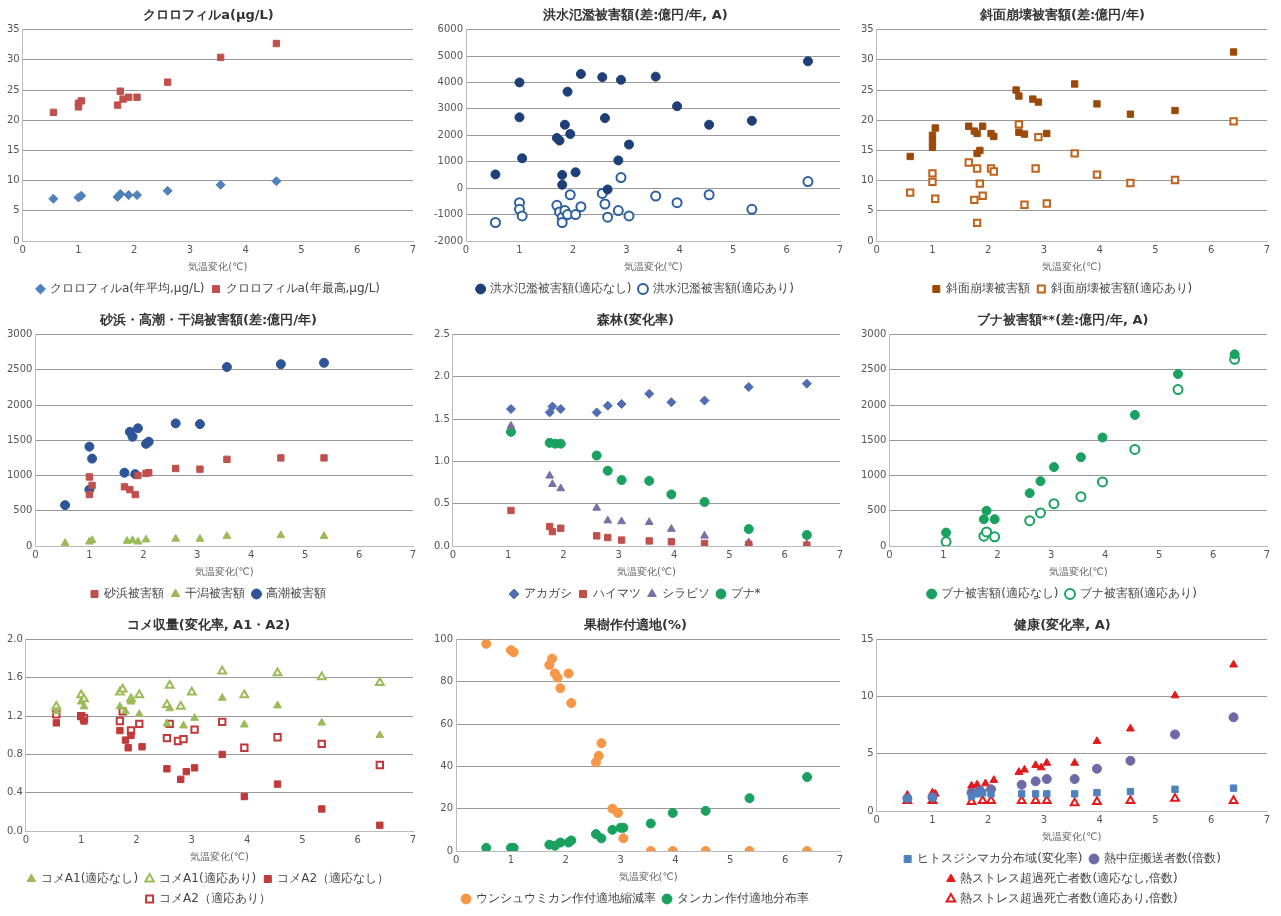 The width and height of the screenshot is (1281, 916). I want to click on y-tick-label: 0.5, so click(442, 503).